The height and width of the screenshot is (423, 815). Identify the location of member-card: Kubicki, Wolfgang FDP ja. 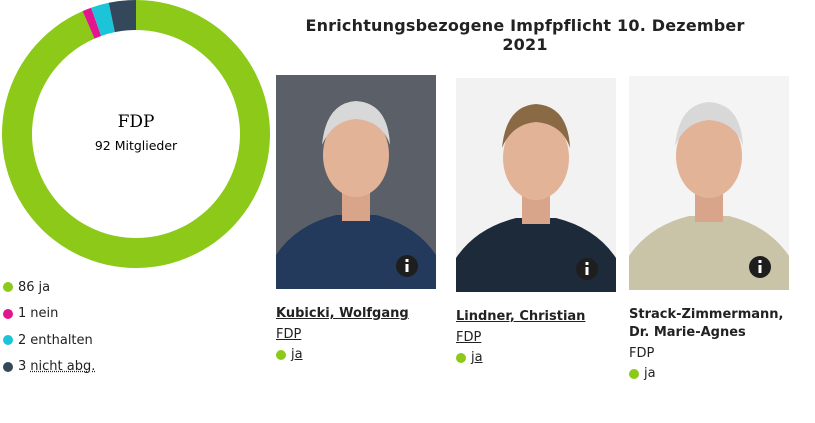
(356, 219).